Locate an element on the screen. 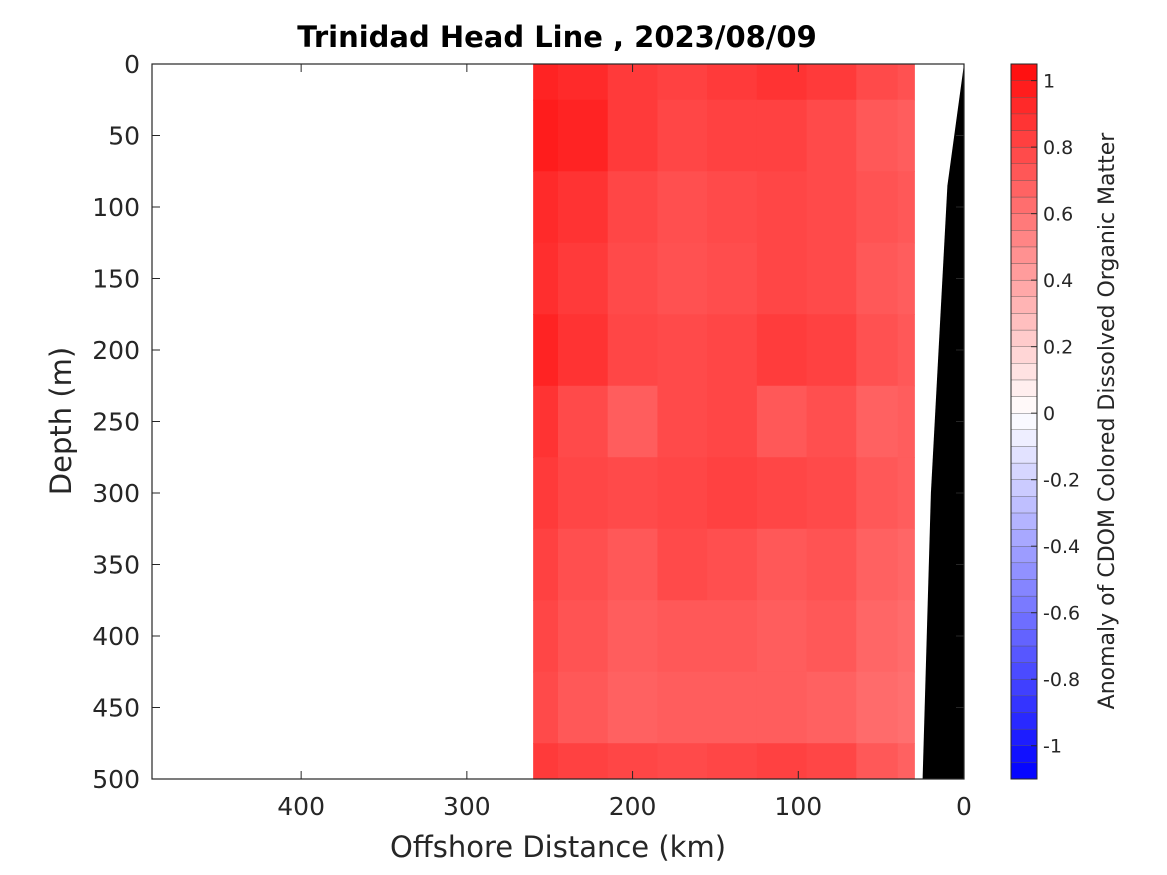 This screenshot has height=875, width=1167. colorbar-tick-label: 0.8 is located at coordinates (1058, 148).